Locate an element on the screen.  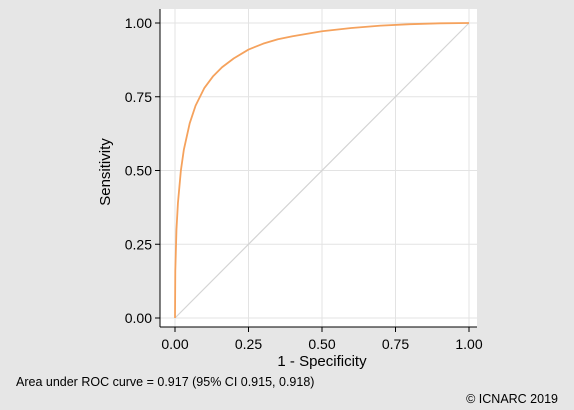
y-tick-label-2: 0.50 is located at coordinates (138, 171).